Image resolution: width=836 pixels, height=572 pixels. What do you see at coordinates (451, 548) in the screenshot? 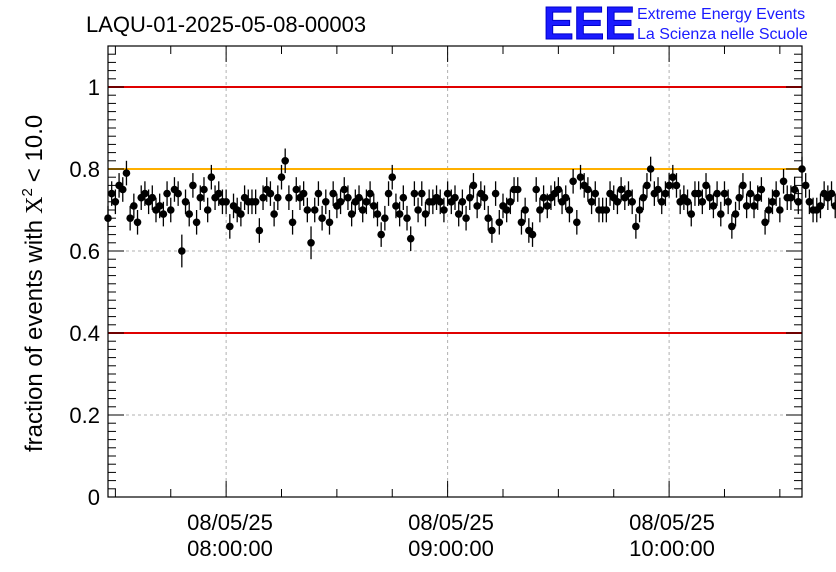
I see `x-tick-time: 09:00:00` at bounding box center [451, 548].